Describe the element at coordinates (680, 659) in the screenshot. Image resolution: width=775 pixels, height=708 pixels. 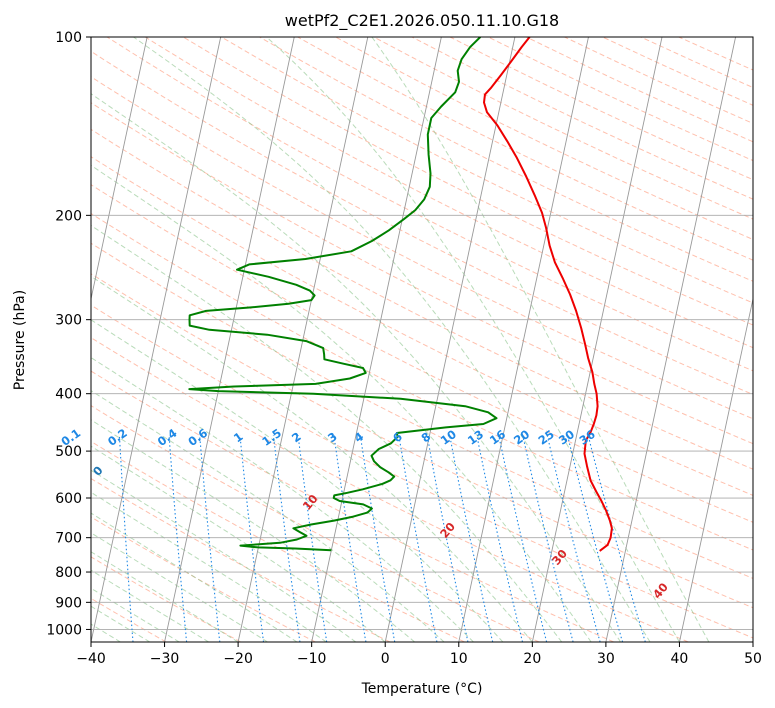
I see `x-tick-label: 40` at that location.